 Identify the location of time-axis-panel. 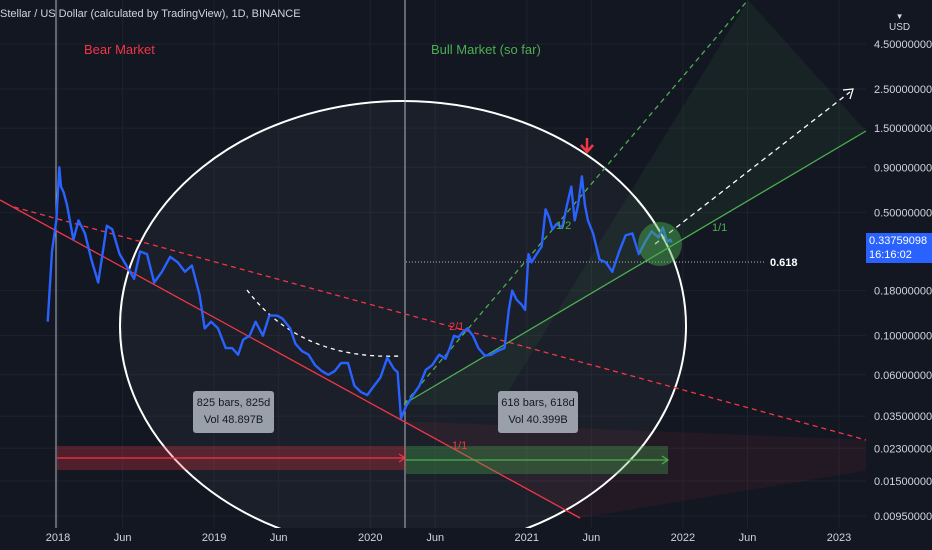
(466, 539).